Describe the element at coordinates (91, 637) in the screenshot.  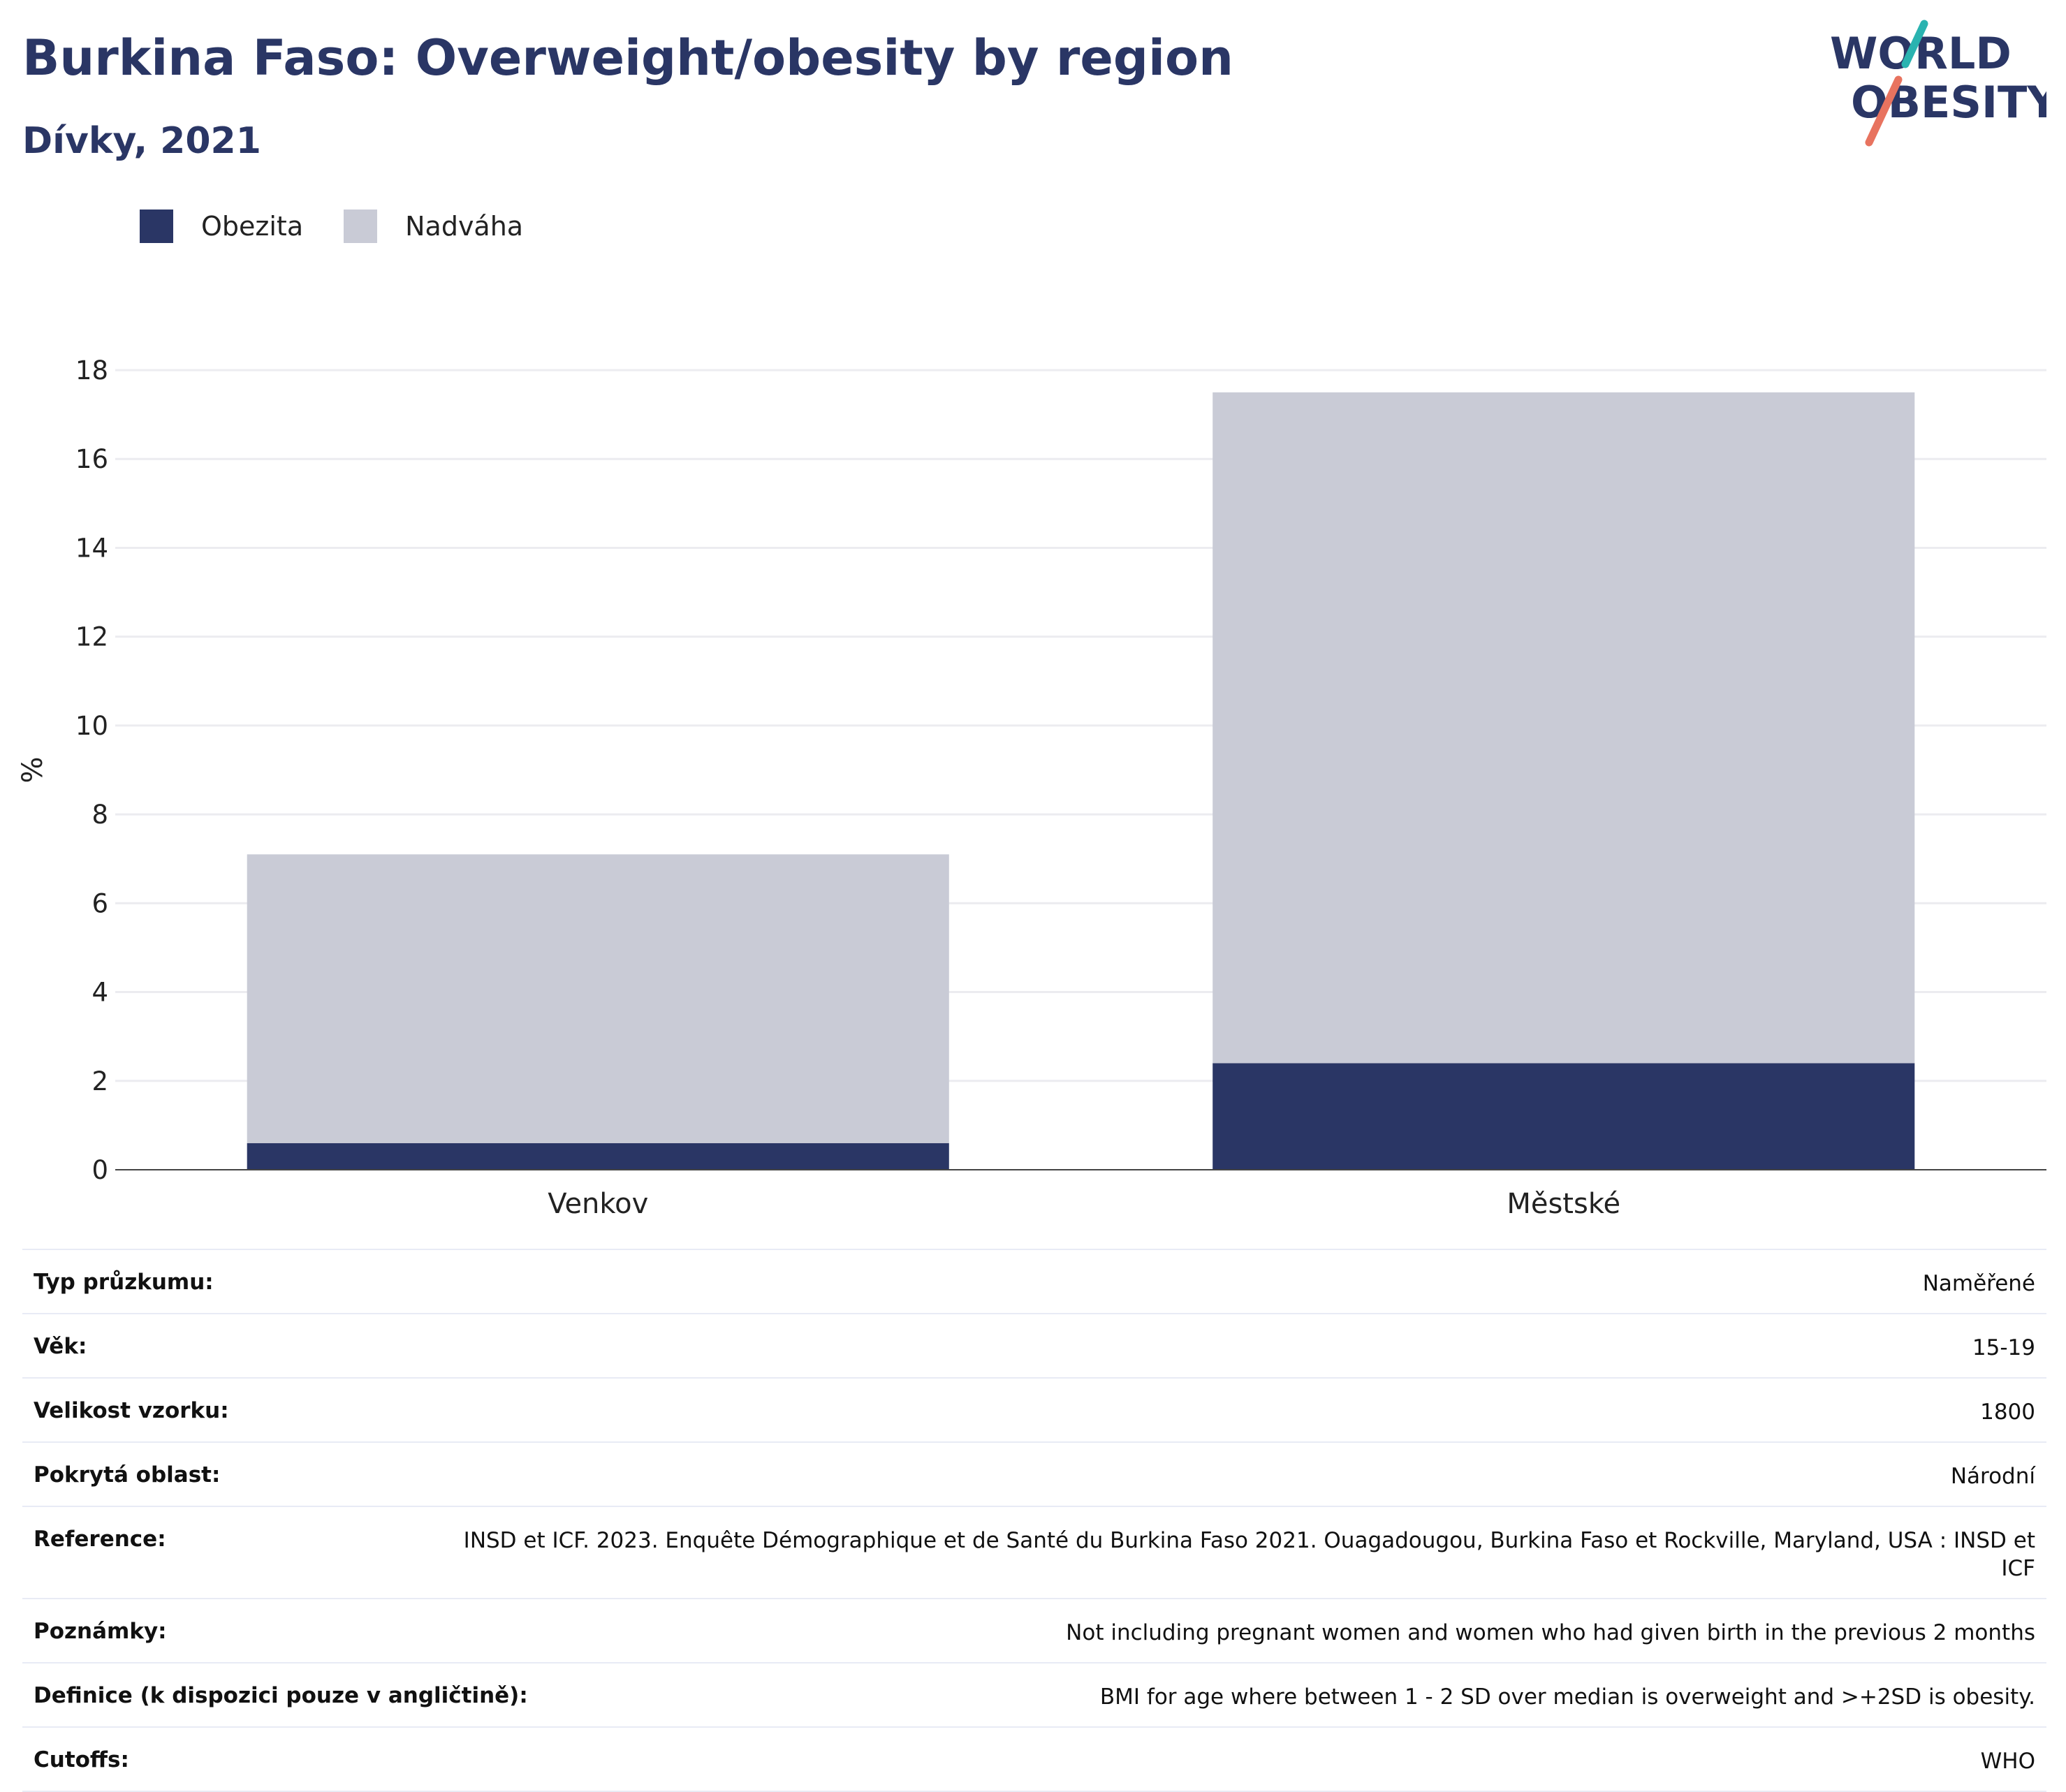
I see `y-tick-label: 12` at that location.